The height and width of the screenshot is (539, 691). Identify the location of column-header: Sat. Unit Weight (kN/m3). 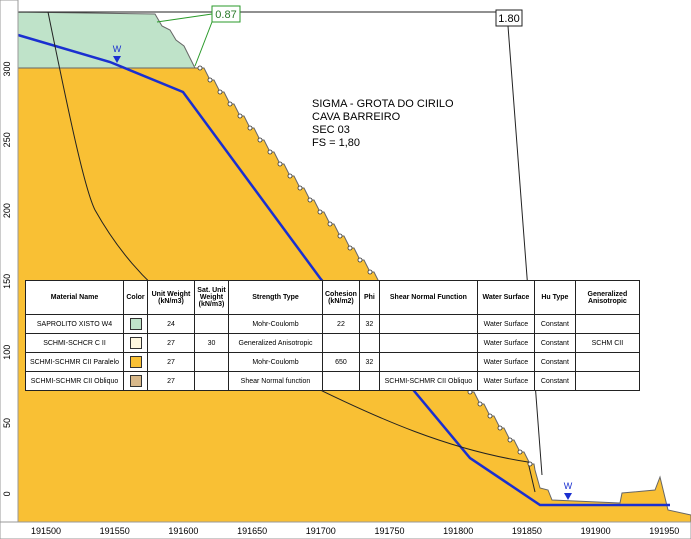
(211, 297).